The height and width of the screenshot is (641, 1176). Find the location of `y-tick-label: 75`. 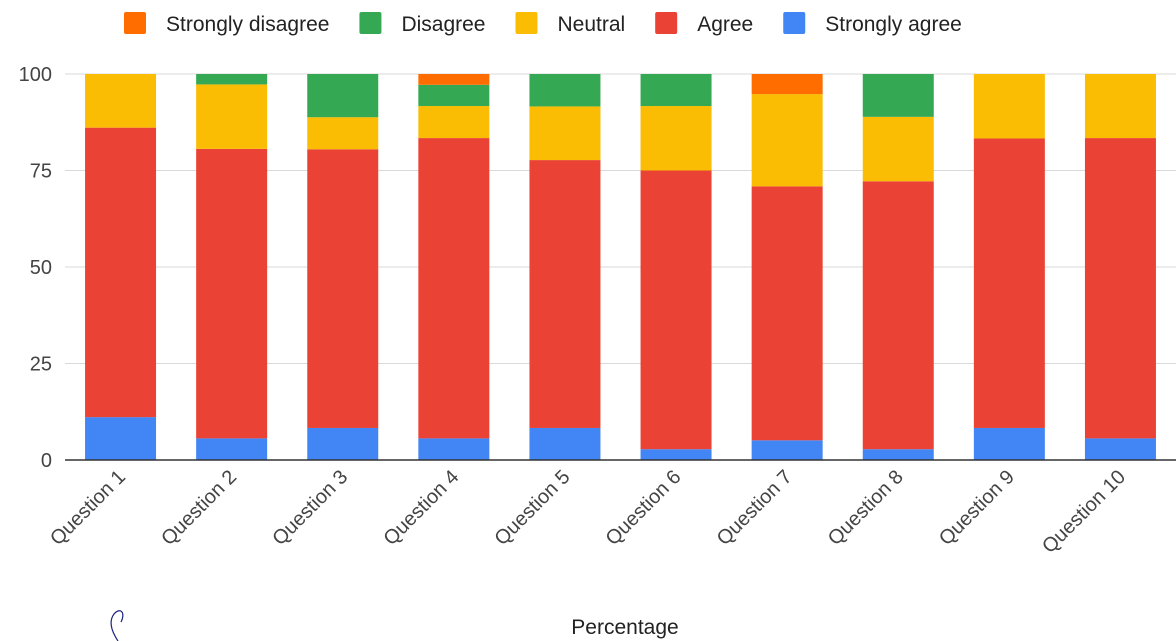

y-tick-label: 75 is located at coordinates (41, 172).